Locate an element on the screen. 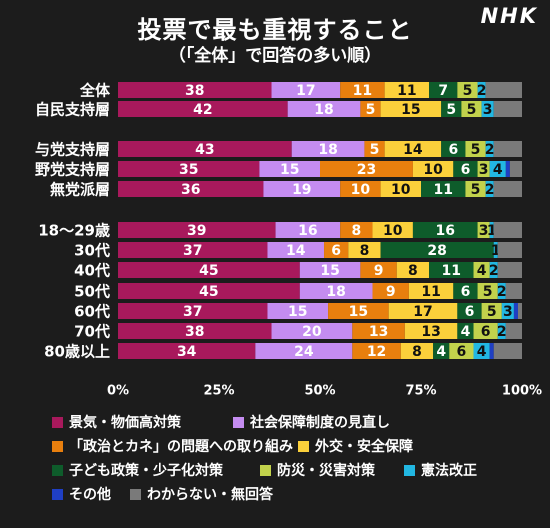 The width and height of the screenshot is (550, 528). data-label: 34 is located at coordinates (187, 352).